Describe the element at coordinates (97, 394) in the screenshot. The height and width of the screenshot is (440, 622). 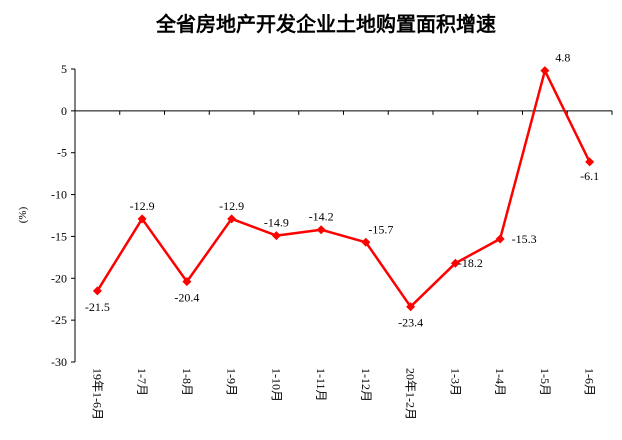
I see `x-tick-label: 19年1-6月` at that location.